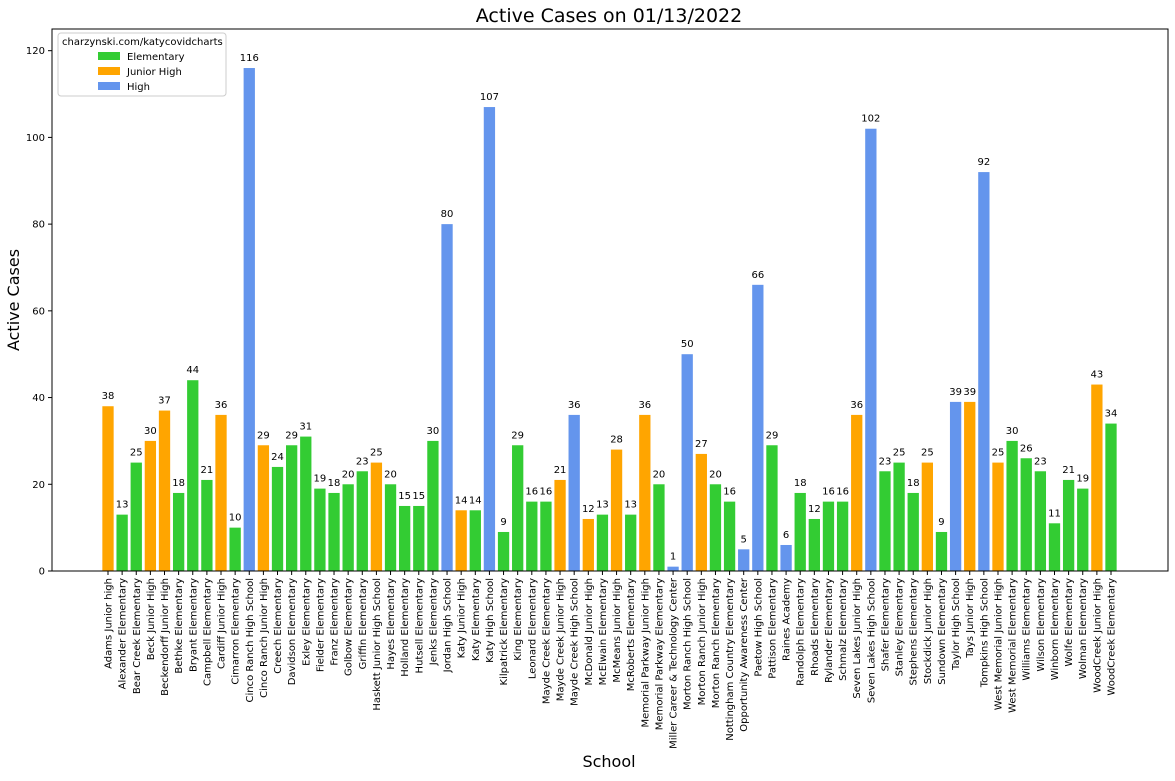  I want to click on x-tick-label: Mayde Creek Elementary, so click(546, 641).